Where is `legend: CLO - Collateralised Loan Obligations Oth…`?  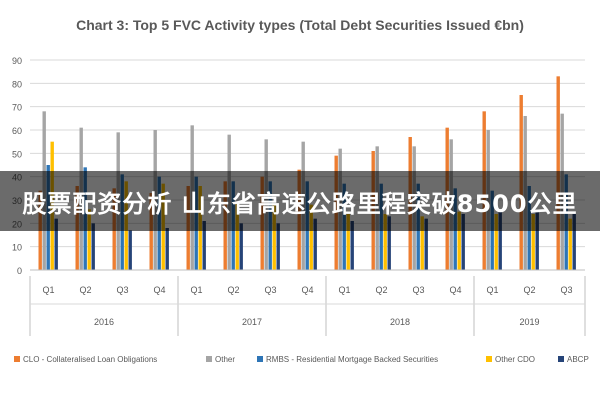 legend: CLO - Collateralised Loan Obligations Oth… is located at coordinates (301, 359).